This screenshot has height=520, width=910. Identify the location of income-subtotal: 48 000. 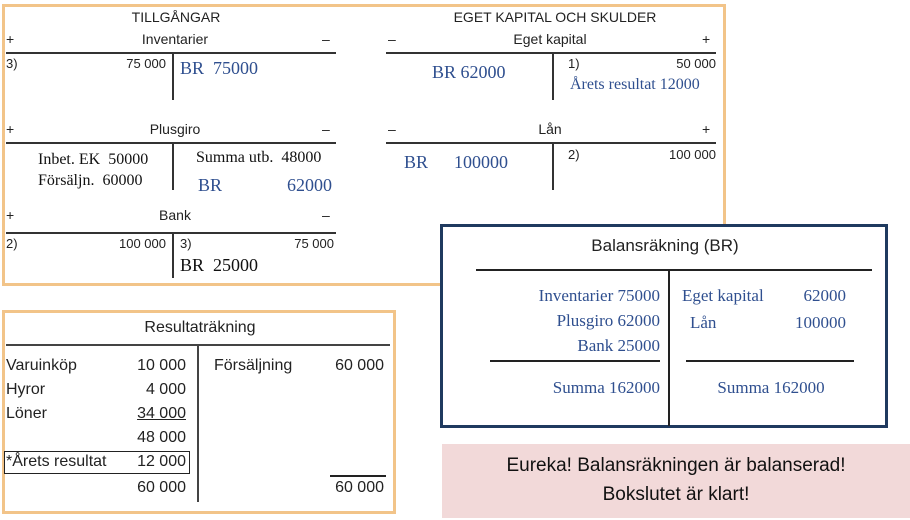
(161, 437).